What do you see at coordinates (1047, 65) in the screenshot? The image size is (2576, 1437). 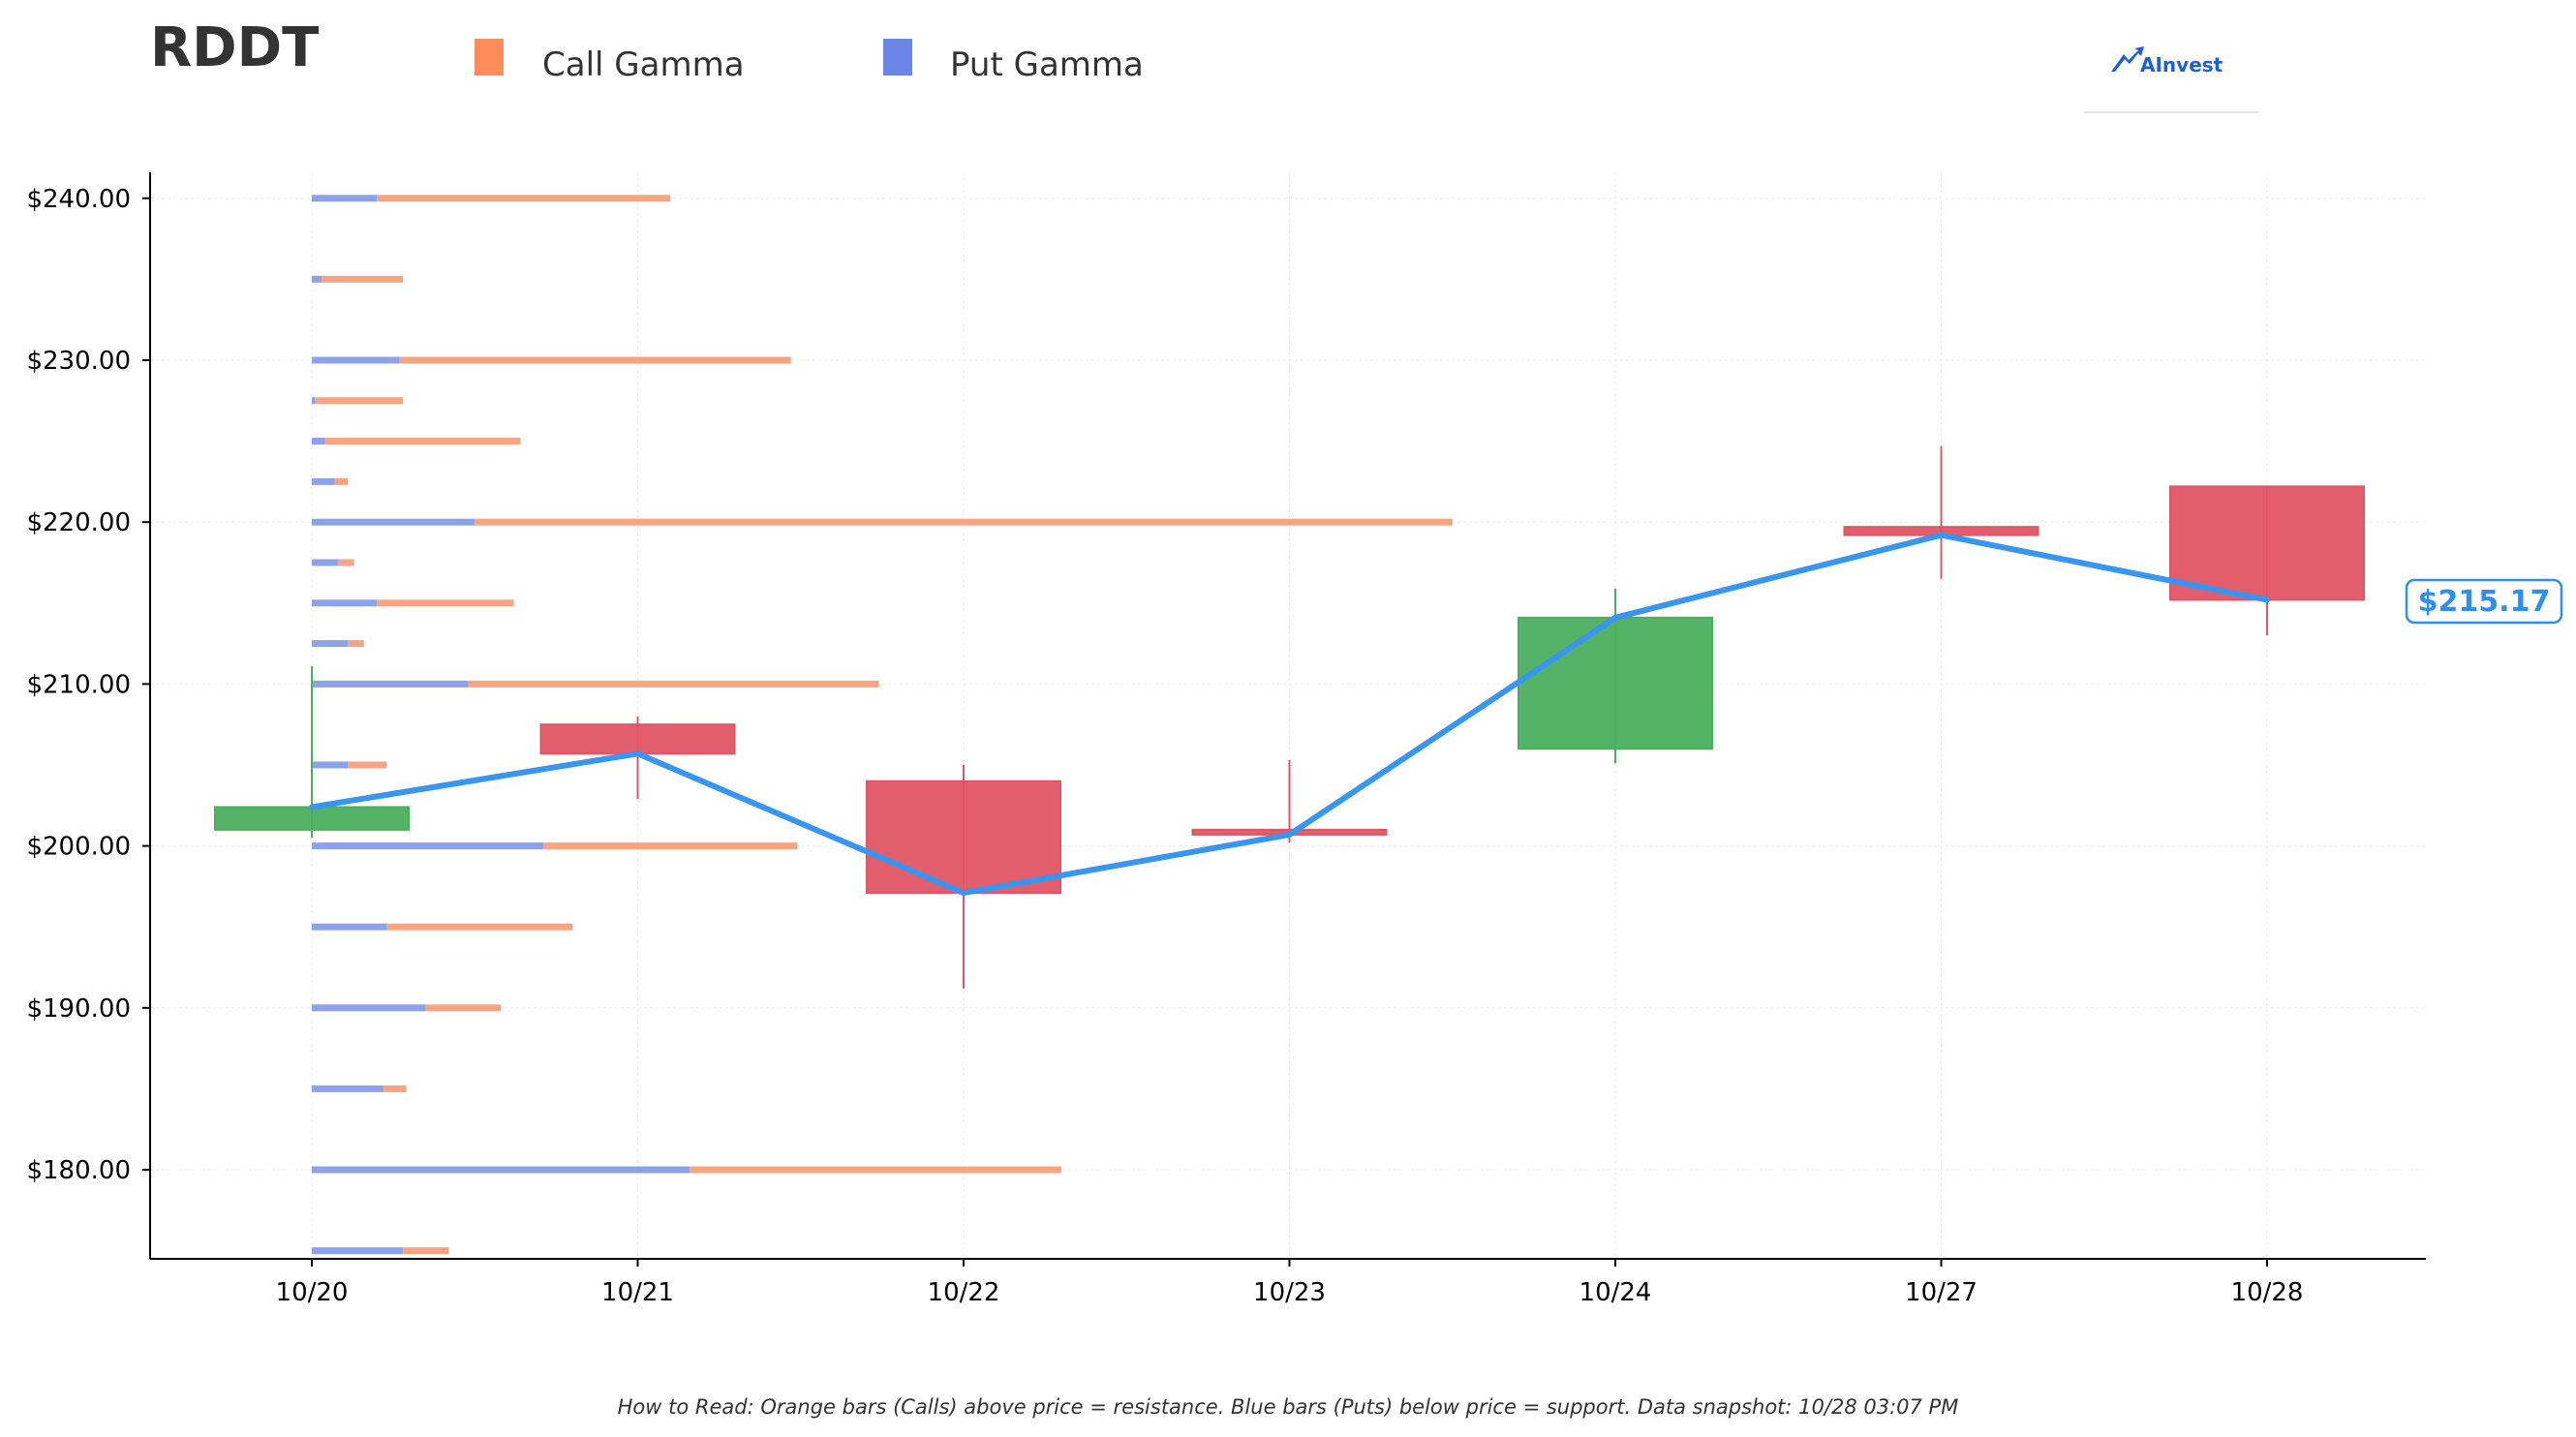 I see `legend-put-label: Put Gamma` at bounding box center [1047, 65].